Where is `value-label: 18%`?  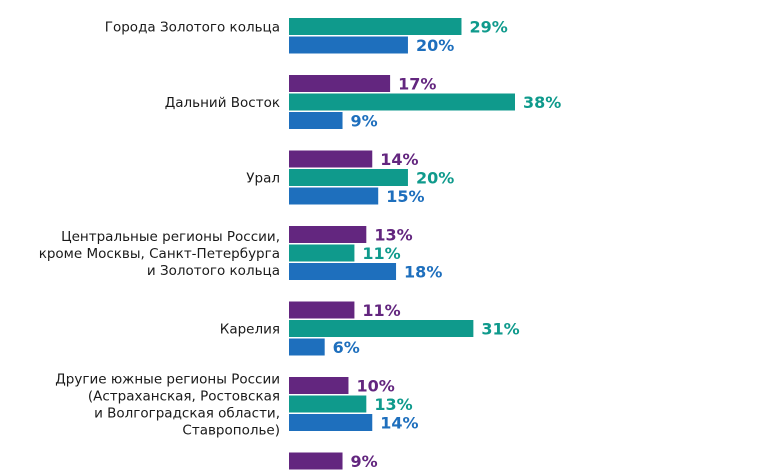 value-label: 18% is located at coordinates (423, 272).